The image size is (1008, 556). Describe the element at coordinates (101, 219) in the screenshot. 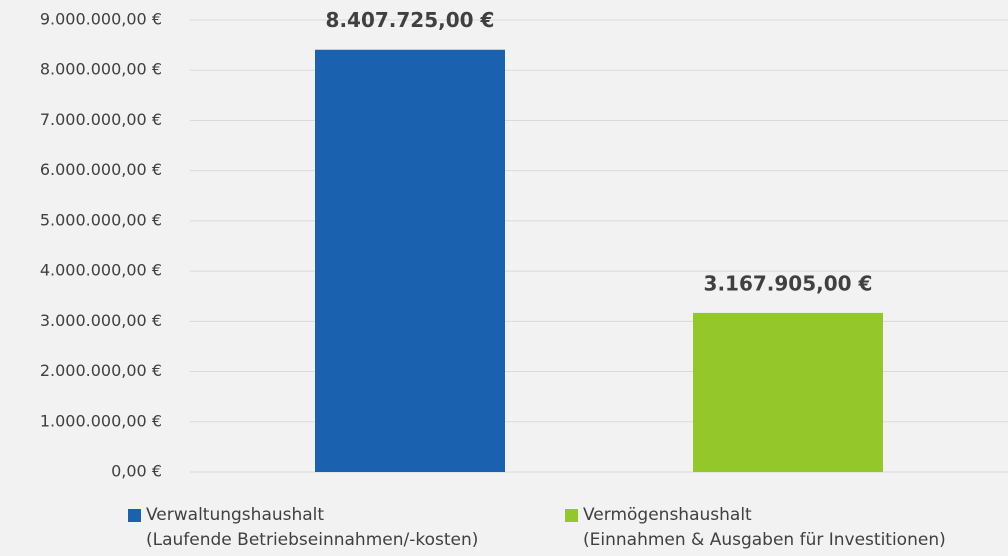

I see `y-tick-label: 5.000.000,00 €` at that location.